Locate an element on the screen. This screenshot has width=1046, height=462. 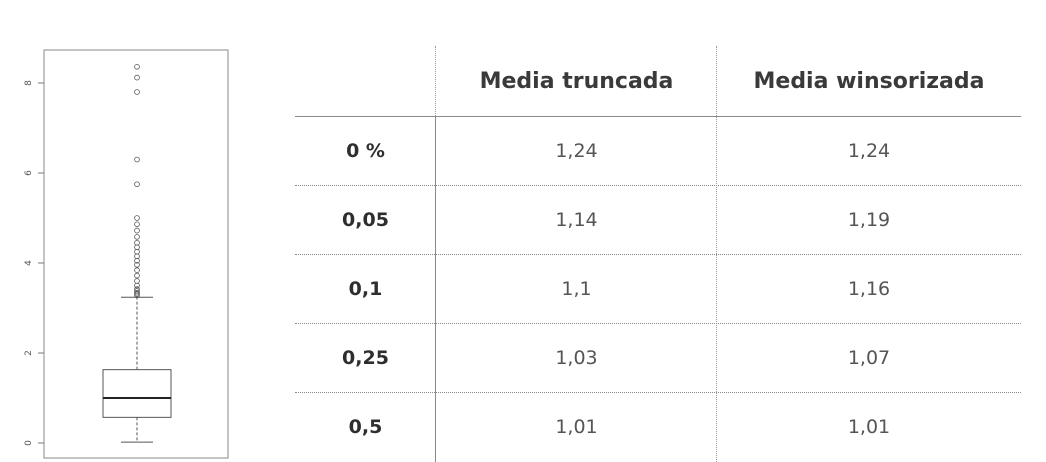
y-tick-label: 2 is located at coordinates (29, 353).